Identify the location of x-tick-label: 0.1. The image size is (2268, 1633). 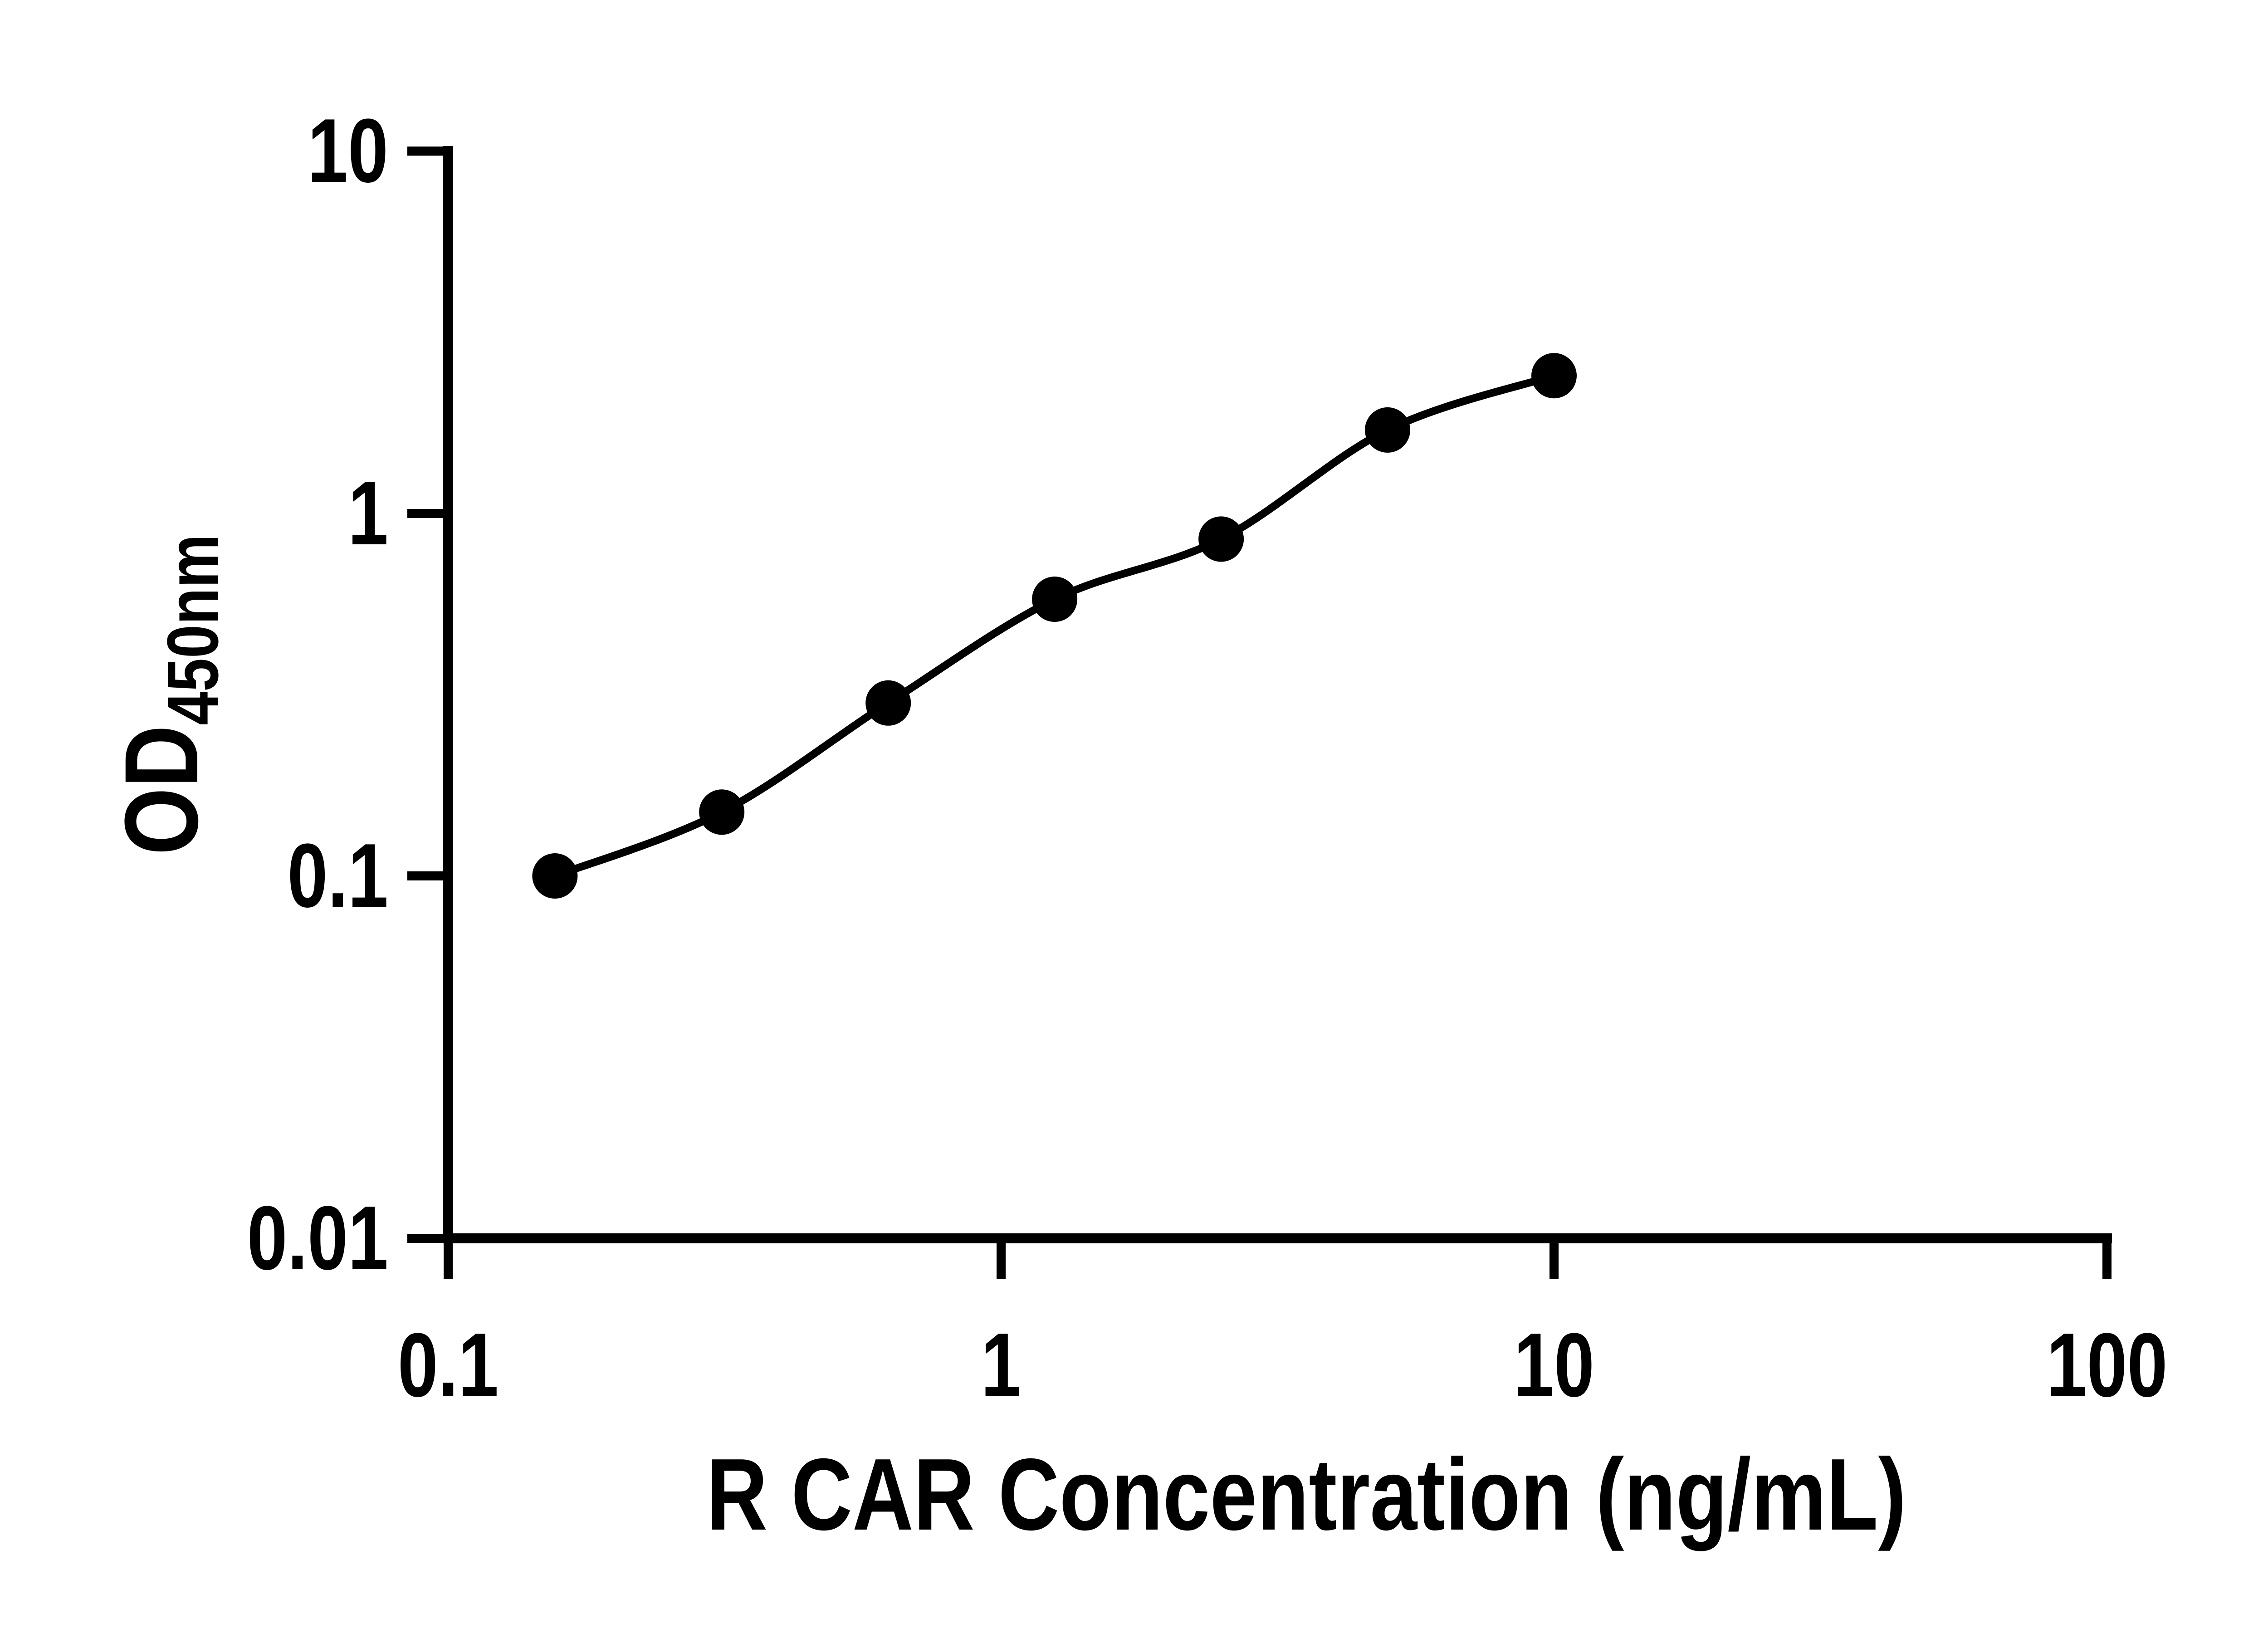
(449, 1365).